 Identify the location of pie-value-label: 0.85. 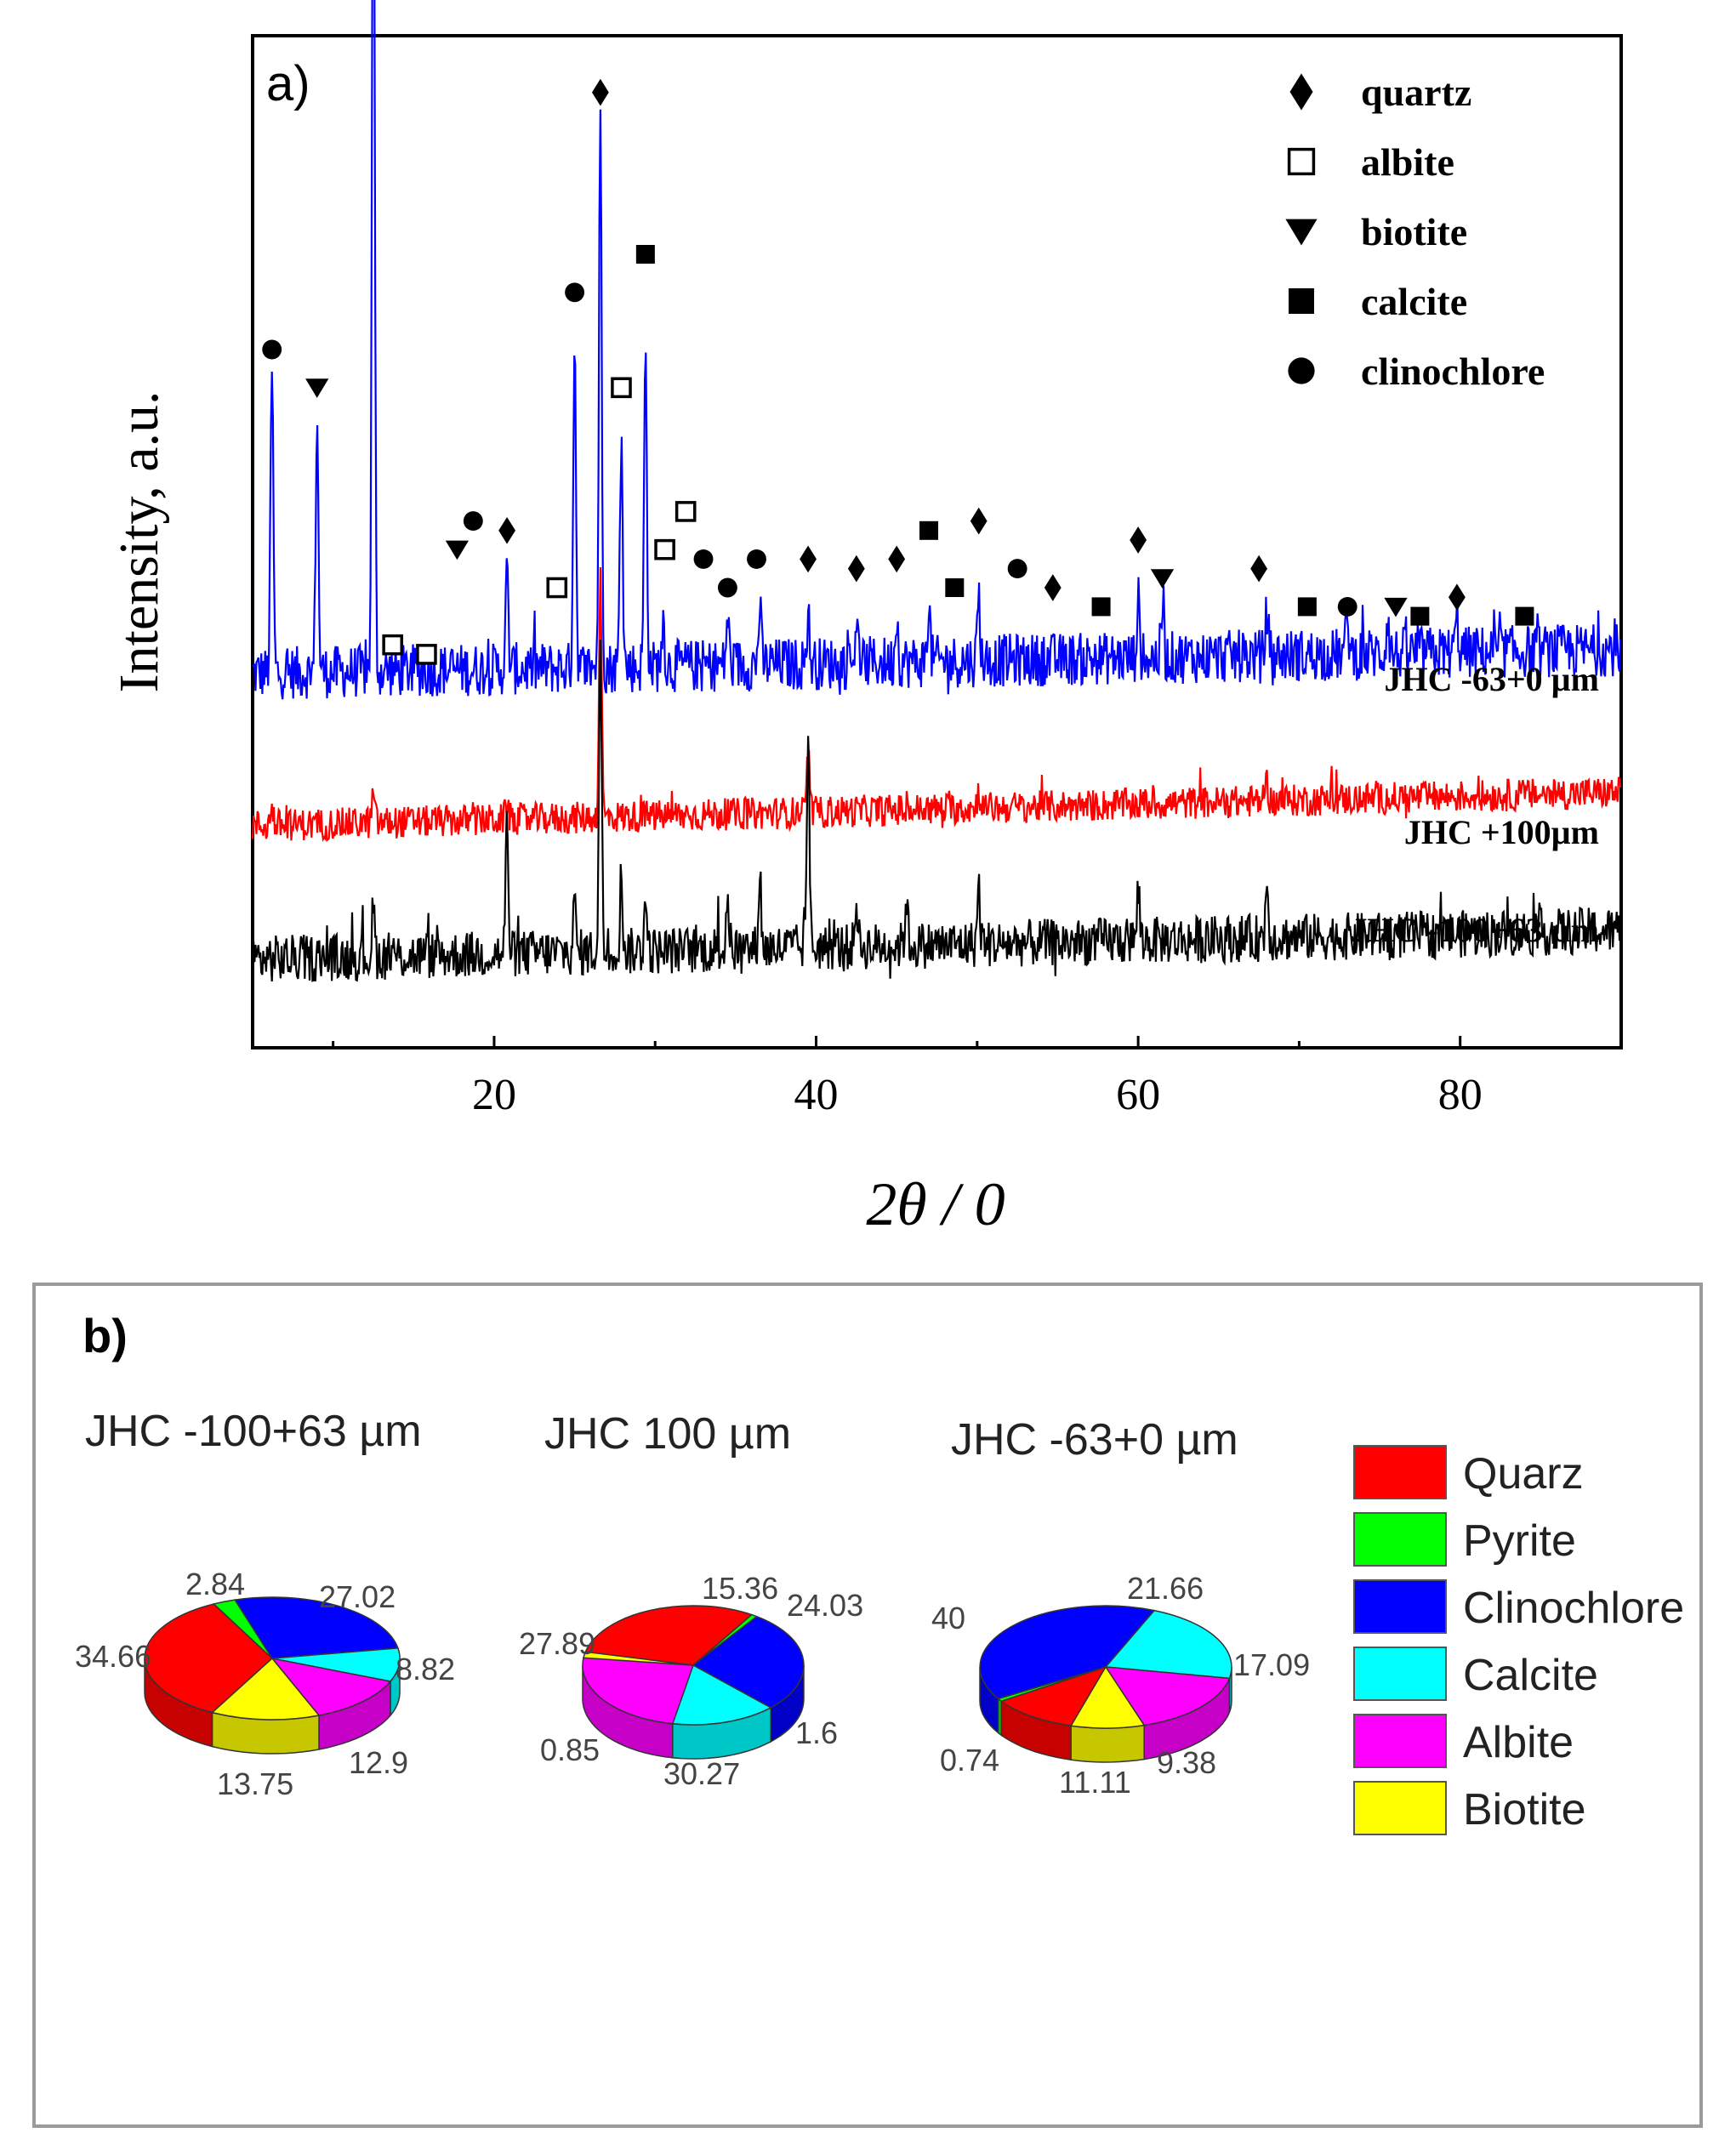
(570, 1749).